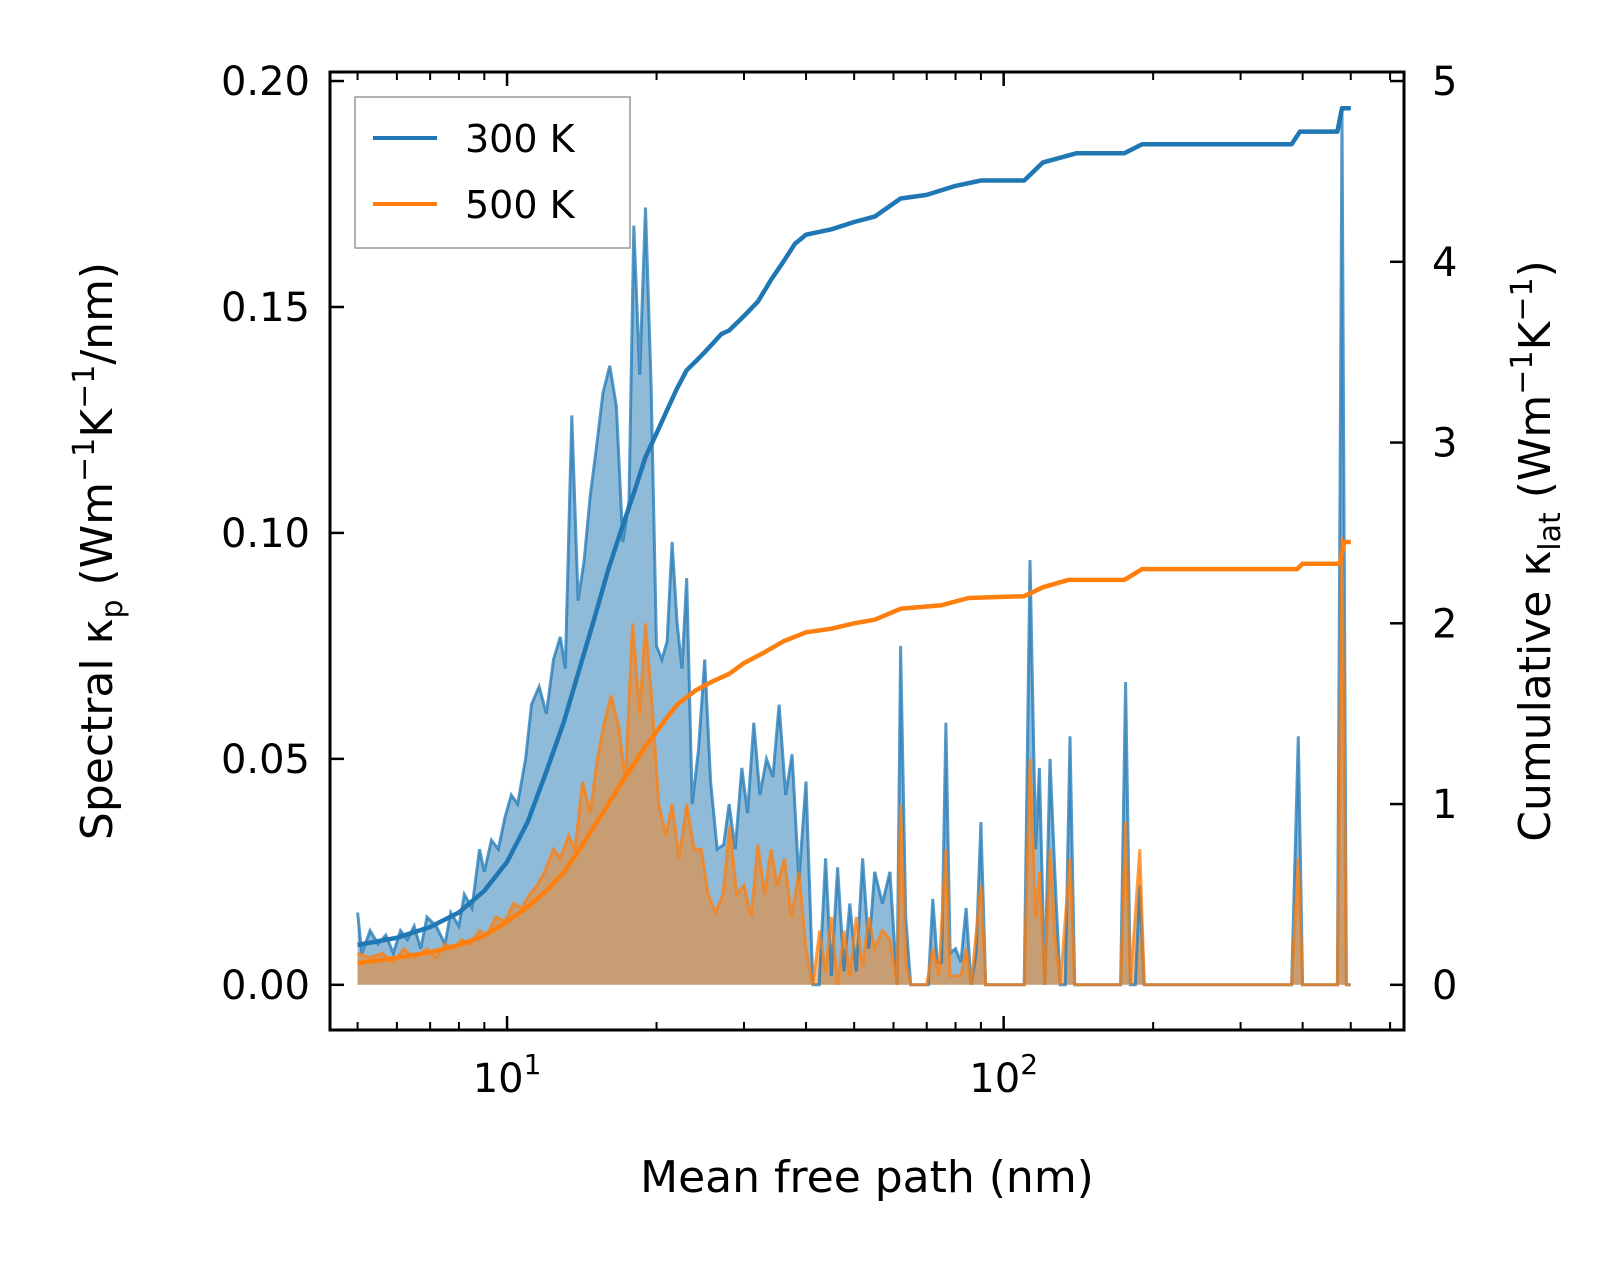  I want to click on x-axis-label: Mean free path (nm), so click(867, 1177).